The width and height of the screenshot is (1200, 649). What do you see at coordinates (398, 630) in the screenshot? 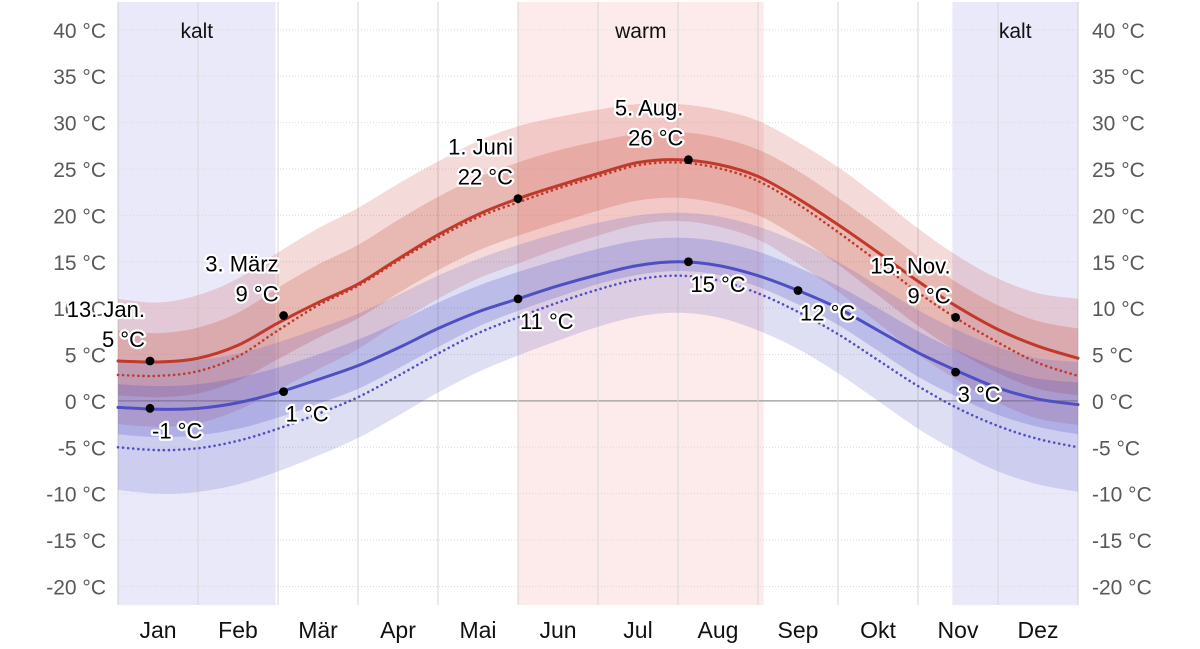
I see `x-tick-Apr: Apr` at bounding box center [398, 630].